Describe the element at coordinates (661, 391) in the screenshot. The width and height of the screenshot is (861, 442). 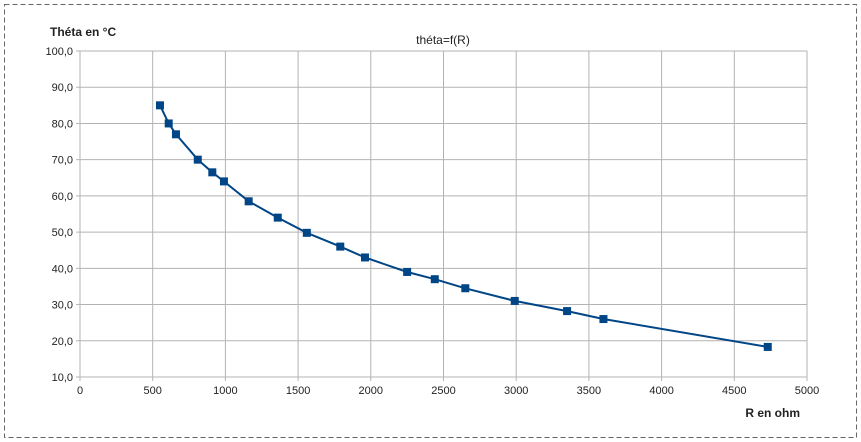
I see `x-tick-label: 4000` at that location.